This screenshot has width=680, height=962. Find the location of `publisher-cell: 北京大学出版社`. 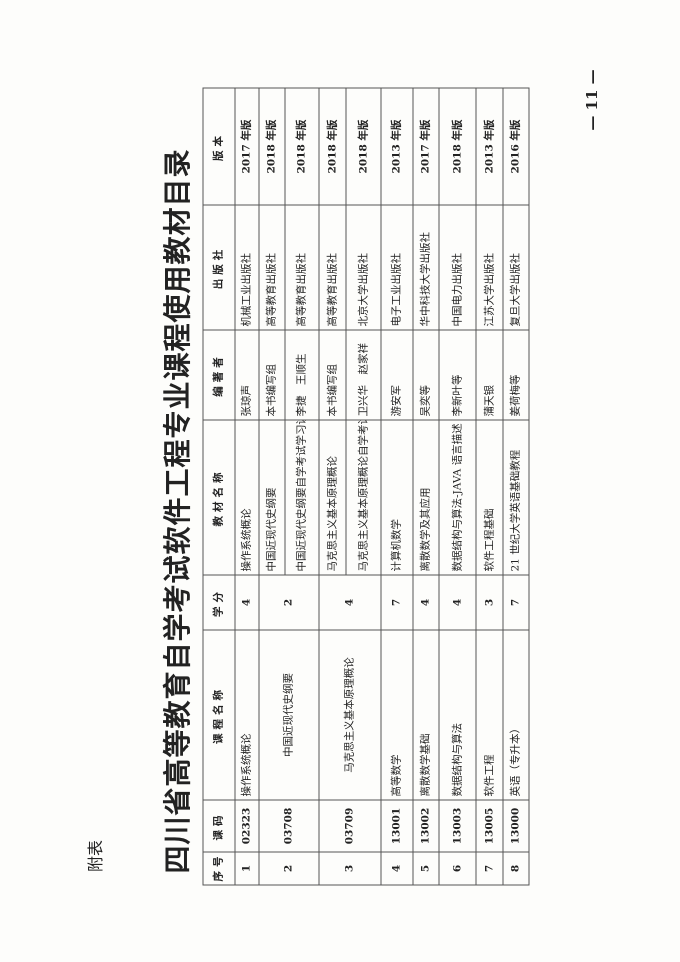

publisher-cell: 北京大学出版社 is located at coordinates (363, 267).